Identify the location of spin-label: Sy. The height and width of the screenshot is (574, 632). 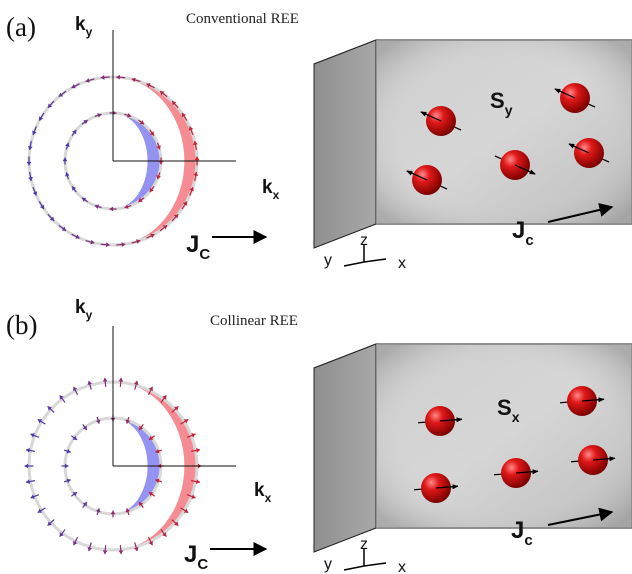
(501, 103).